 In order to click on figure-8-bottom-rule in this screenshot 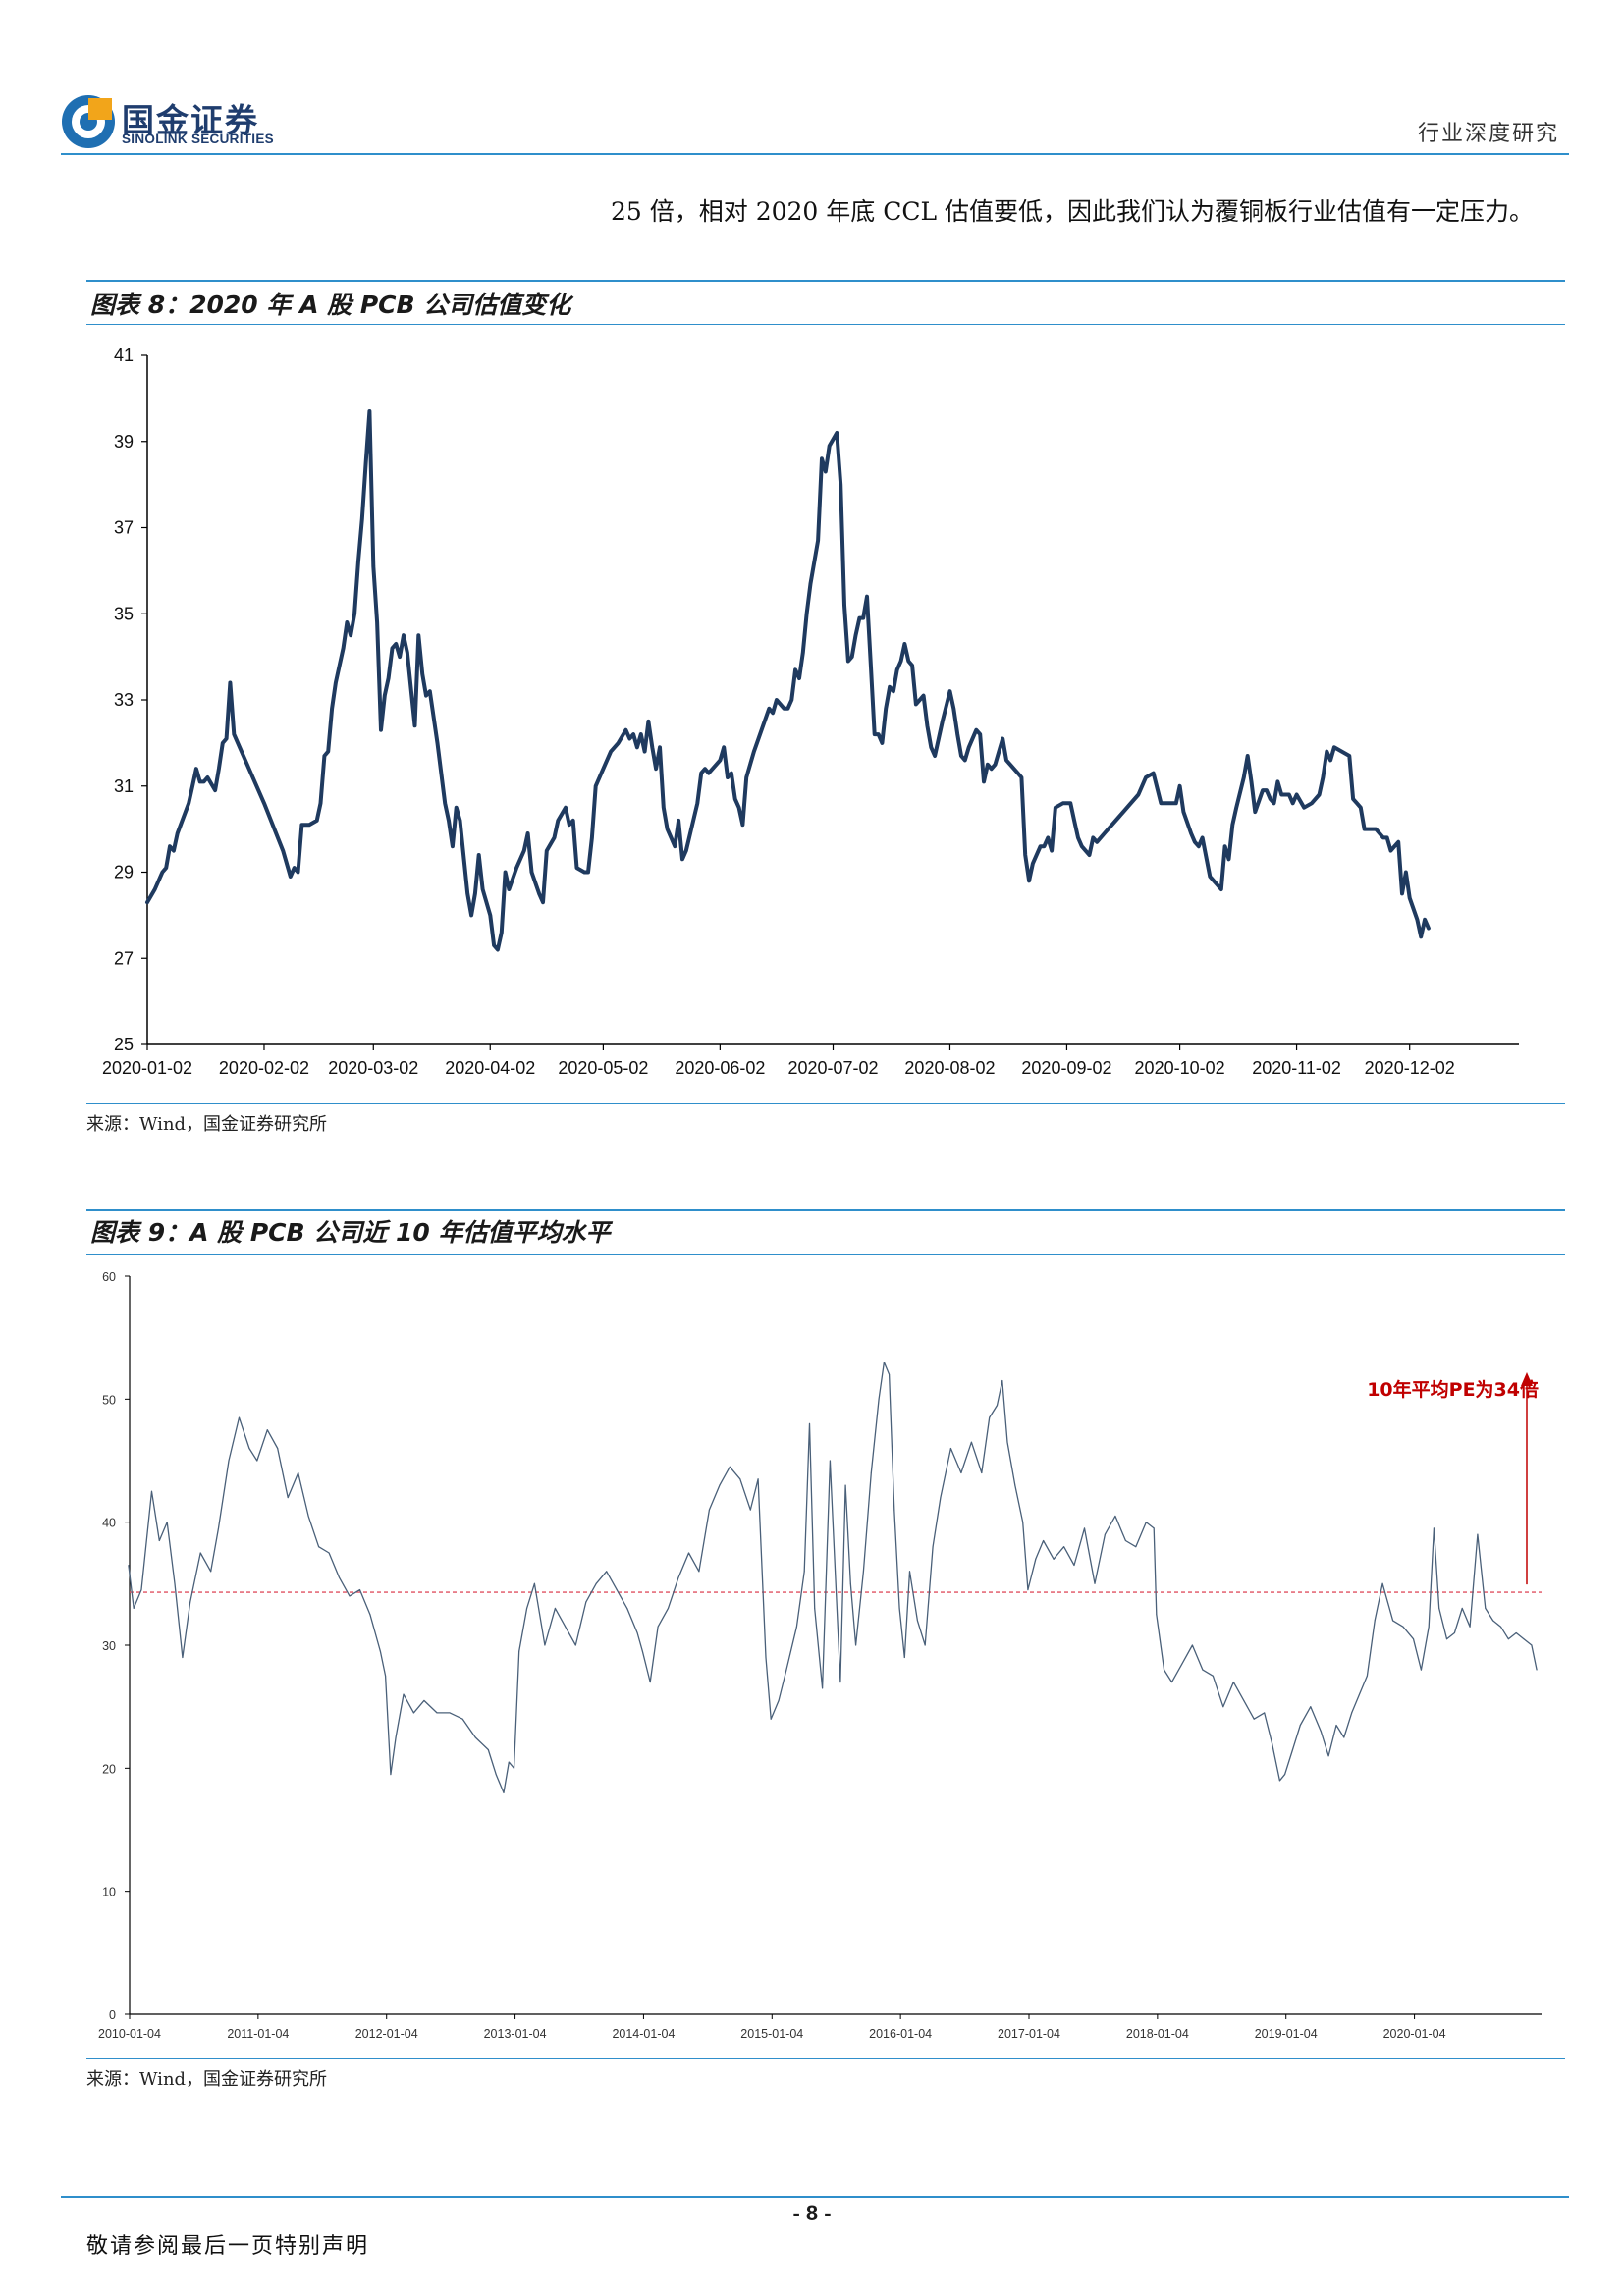, I will do `click(825, 1103)`.